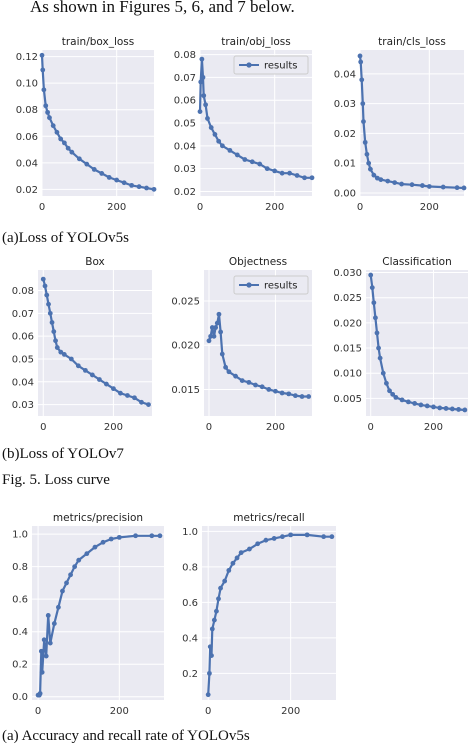 This screenshot has width=474, height=748. I want to click on chart-metrics-recall: 0.2 0.4 0.6 0.8 1.0 0 200 metrics/recall, so click(259, 614).